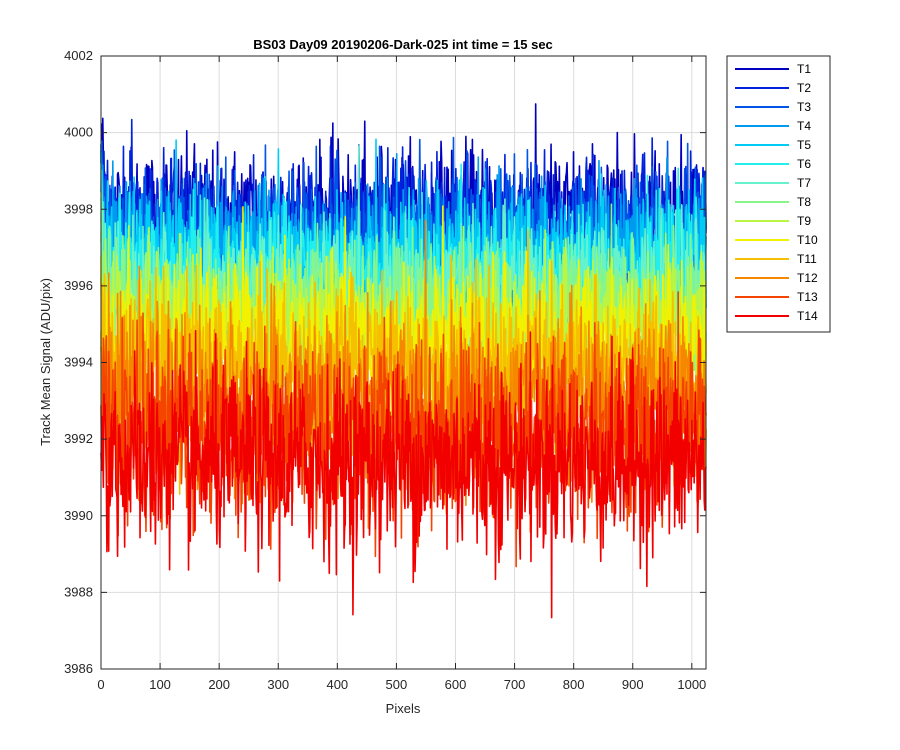 Image resolution: width=900 pixels, height=750 pixels. Describe the element at coordinates (78, 515) in the screenshot. I see `y-tick-label: 3990` at that location.